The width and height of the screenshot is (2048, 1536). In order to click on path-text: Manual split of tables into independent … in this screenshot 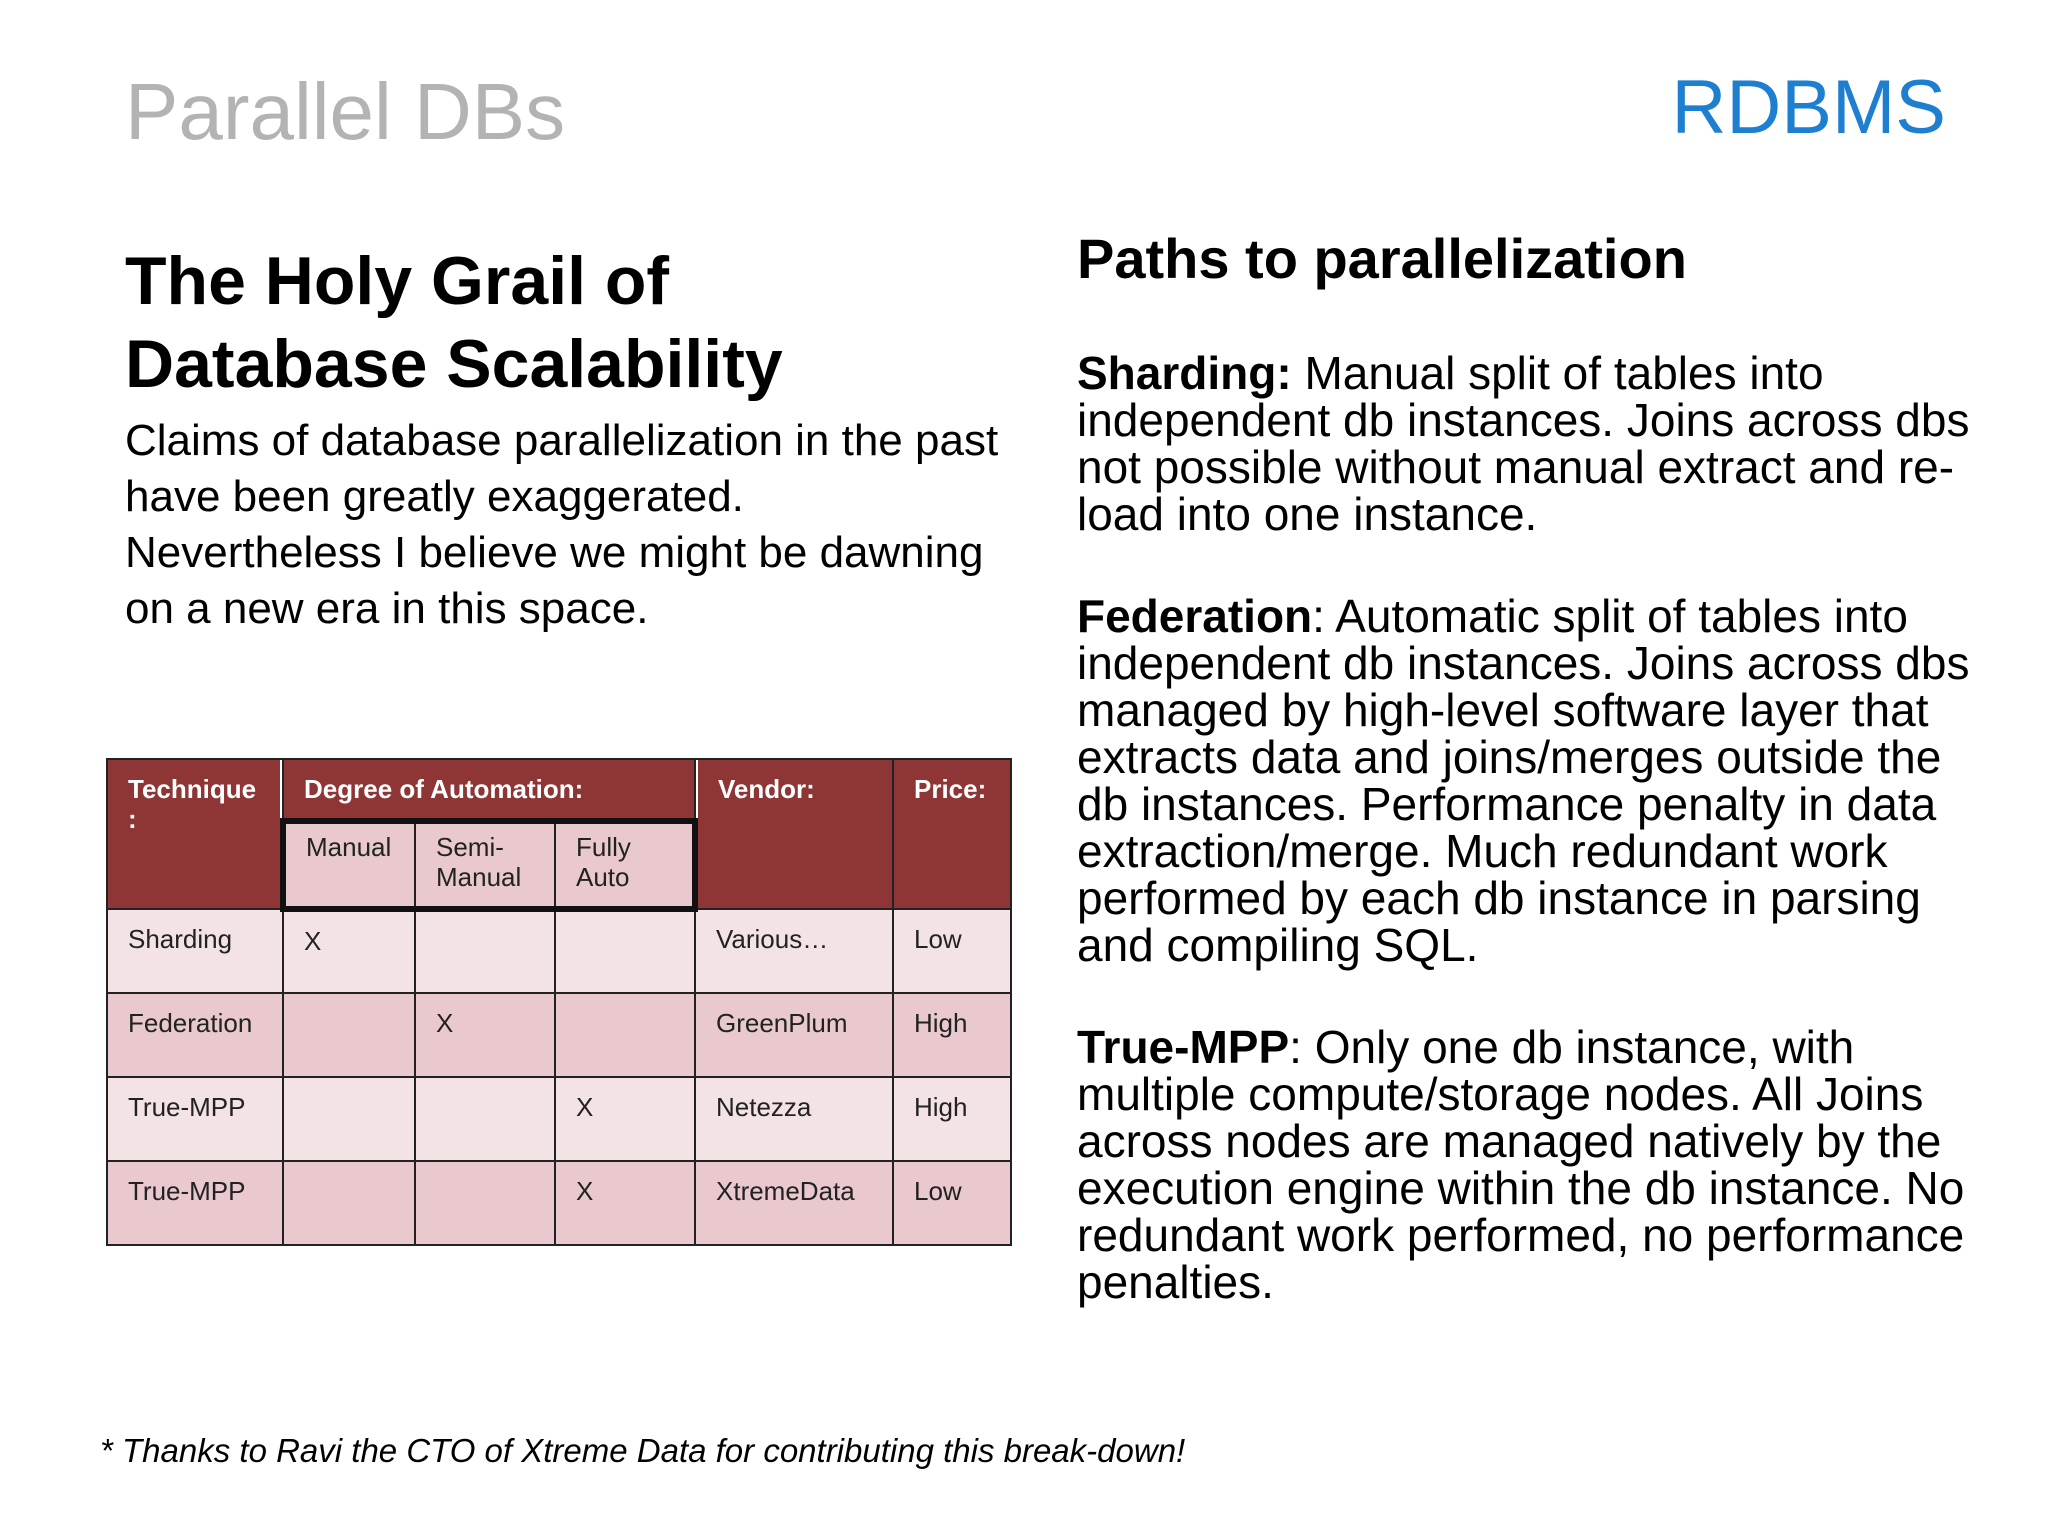, I will do `click(1523, 443)`.